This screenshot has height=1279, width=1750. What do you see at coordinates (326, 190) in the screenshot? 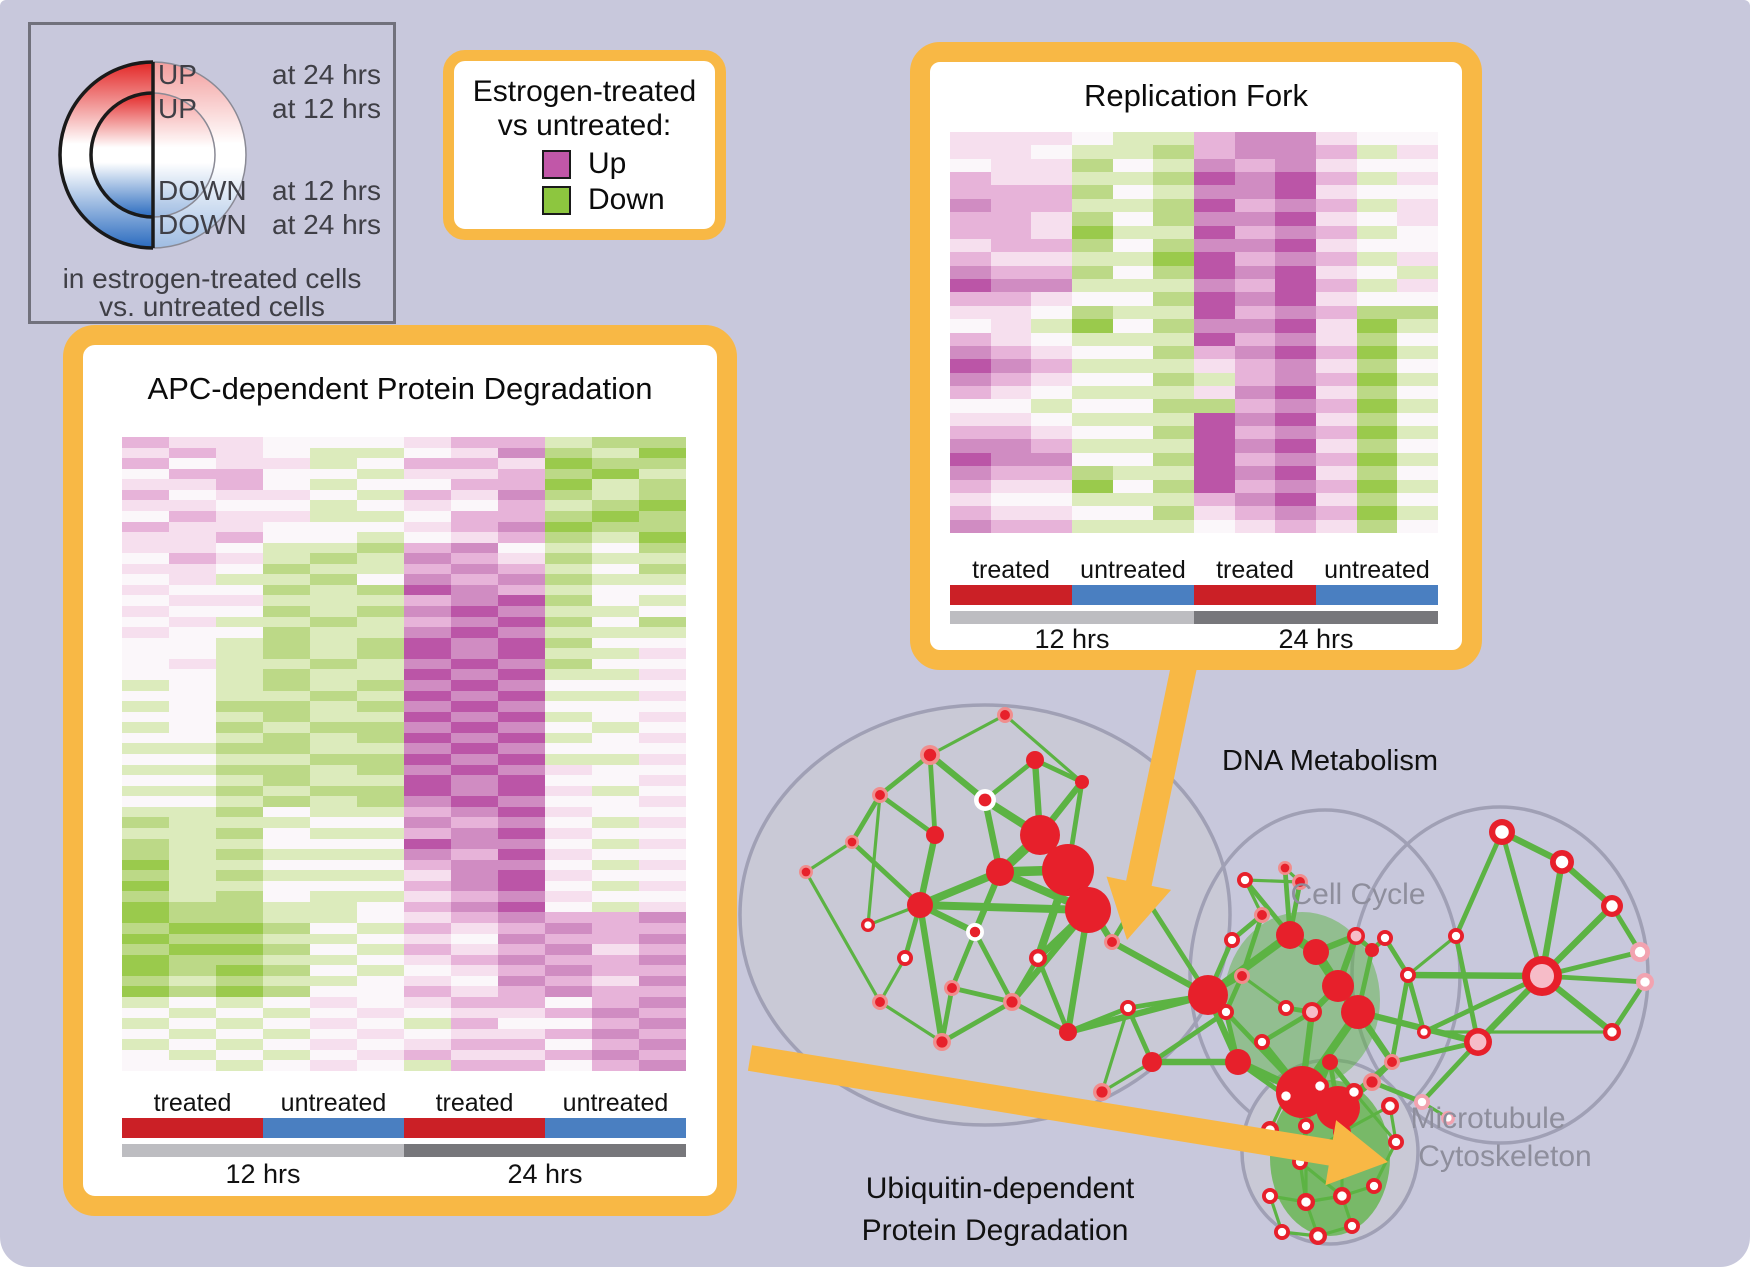
I see `ring-legend-time-3: at 12 hrs` at bounding box center [326, 190].